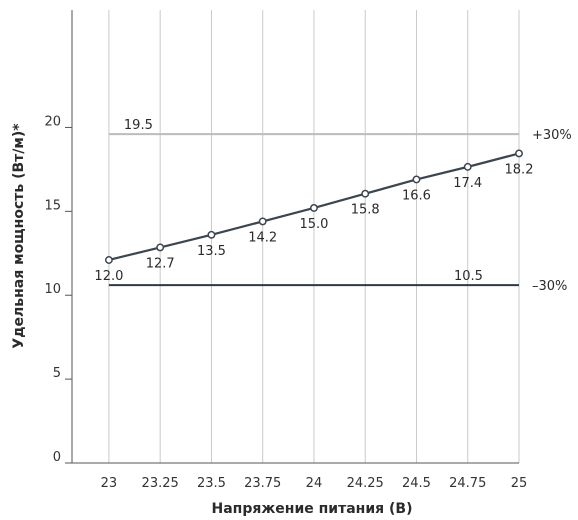 This screenshot has width=578, height=520. Describe the element at coordinates (160, 263) in the screenshot. I see `data-label: 12.7` at that location.